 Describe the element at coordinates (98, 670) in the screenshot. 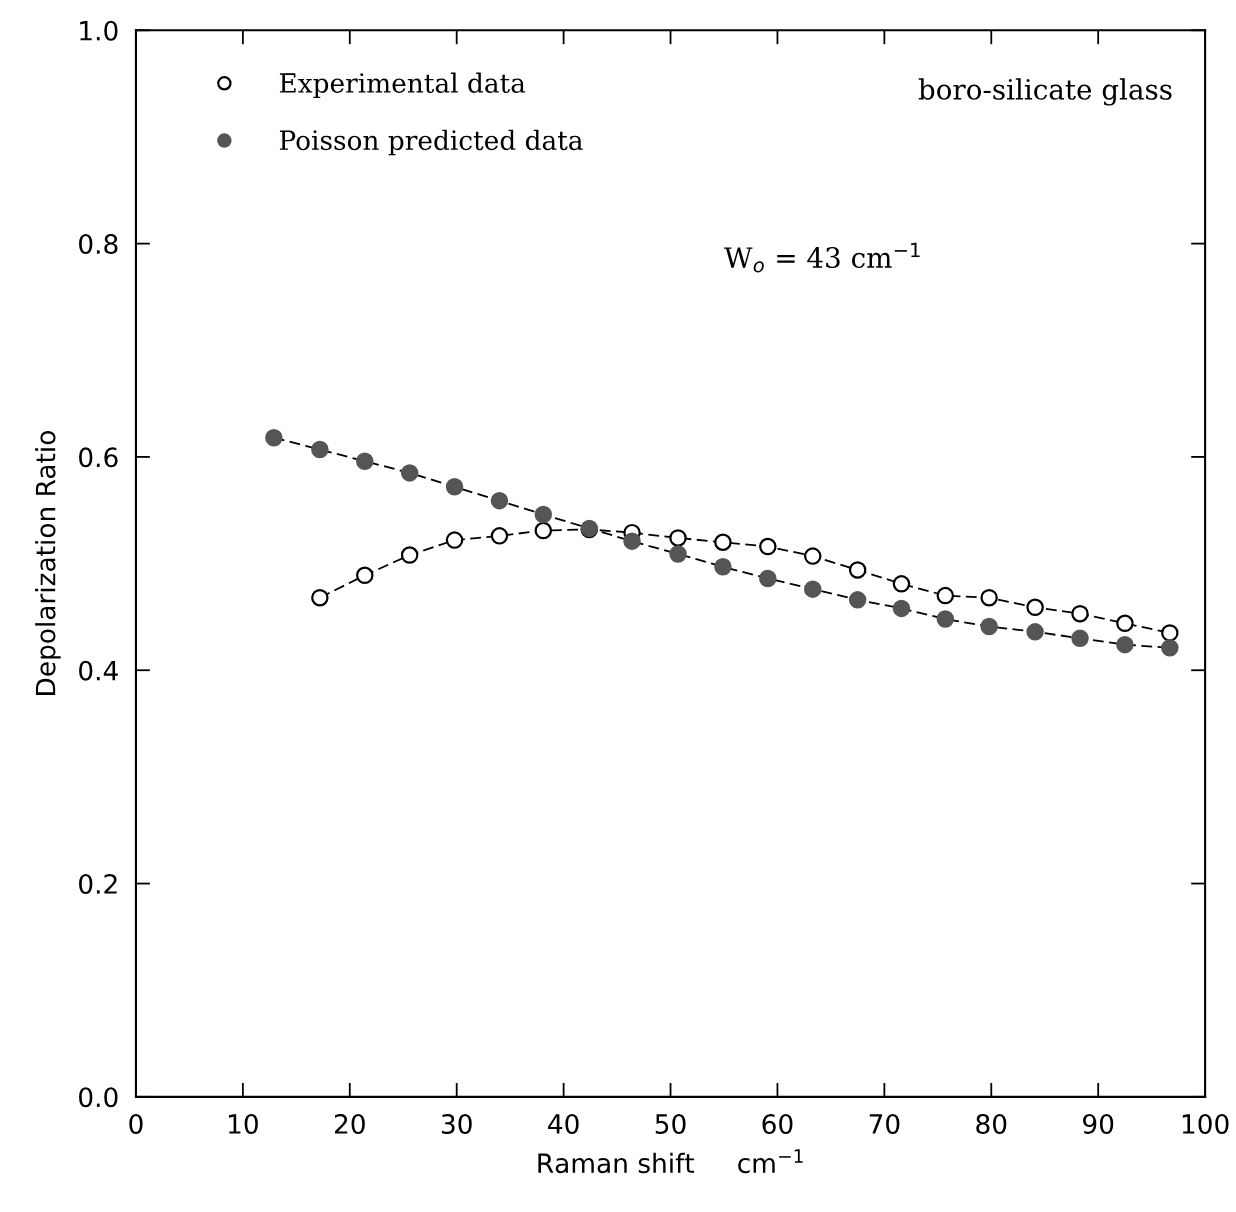

I see `y-tick-label: 0.4` at that location.